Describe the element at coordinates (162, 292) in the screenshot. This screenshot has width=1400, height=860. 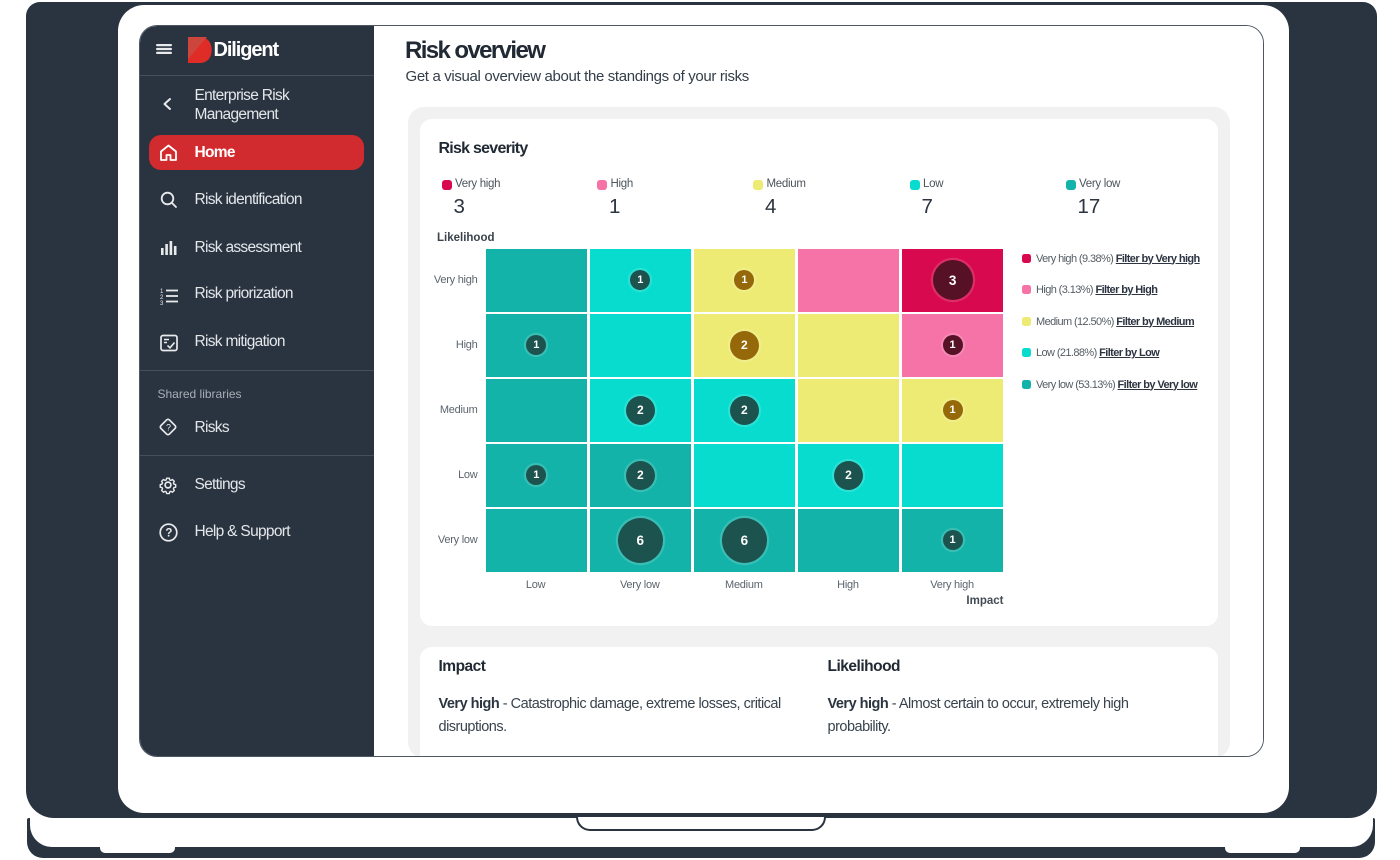
I see `svg-text: 1` at that location.